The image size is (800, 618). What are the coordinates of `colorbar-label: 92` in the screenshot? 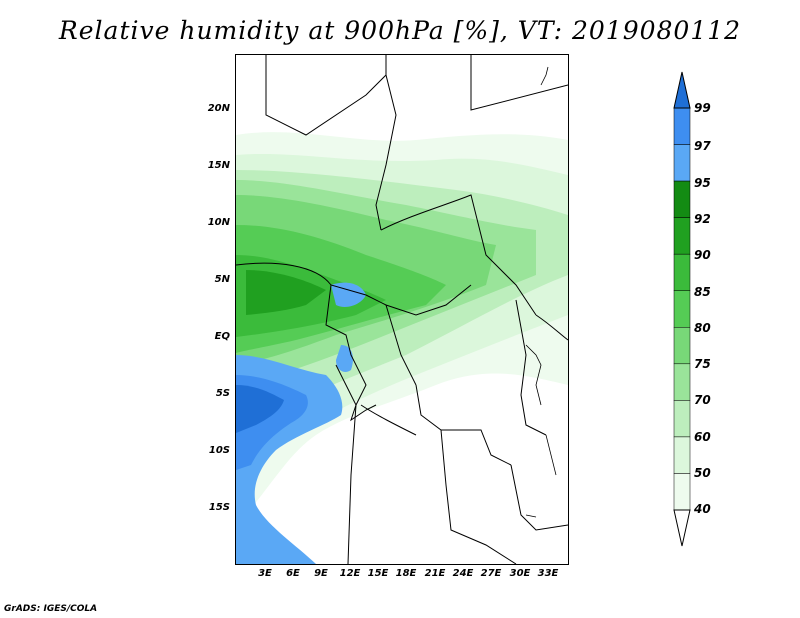 It's located at (702, 219).